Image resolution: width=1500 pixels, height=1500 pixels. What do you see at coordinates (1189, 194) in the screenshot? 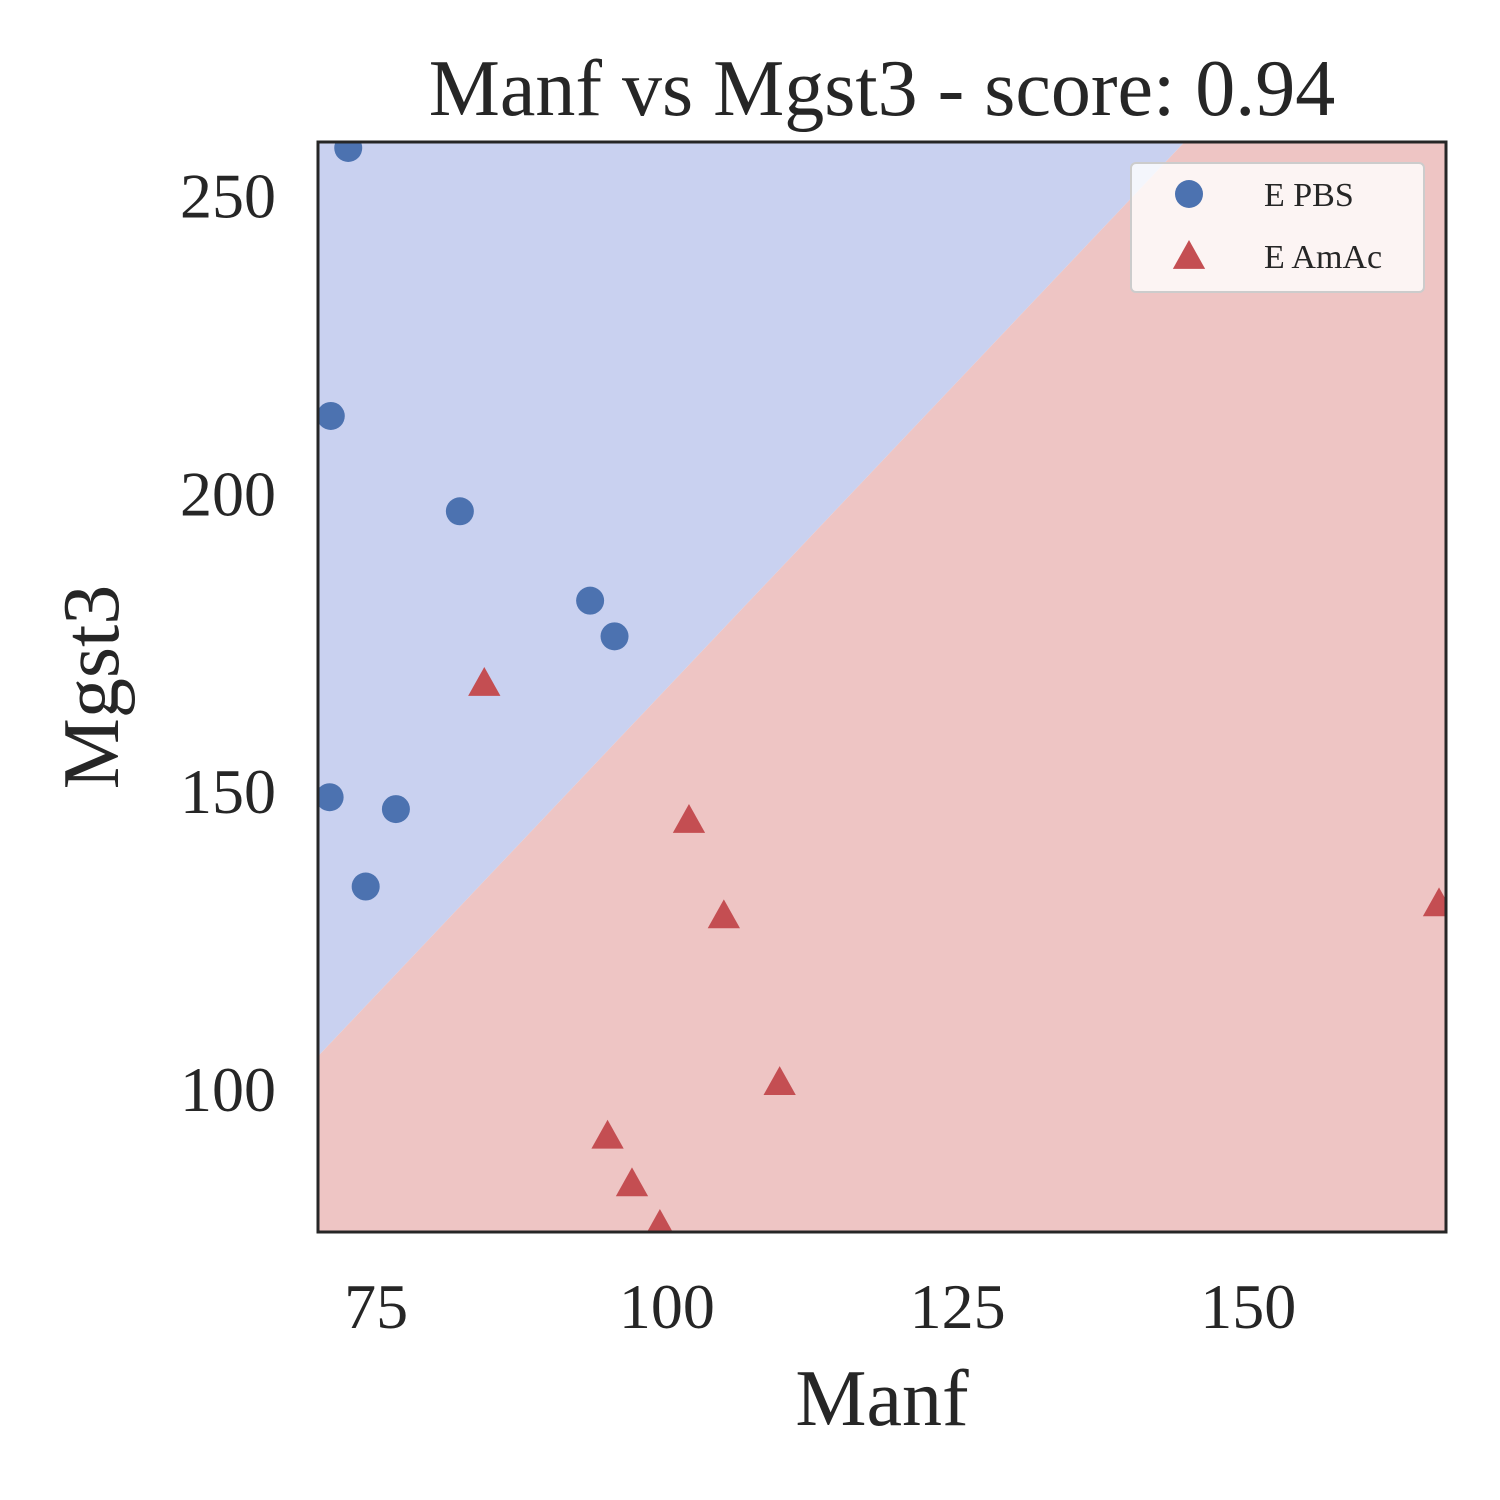
I see `legend-marker-e-pbs` at bounding box center [1189, 194].